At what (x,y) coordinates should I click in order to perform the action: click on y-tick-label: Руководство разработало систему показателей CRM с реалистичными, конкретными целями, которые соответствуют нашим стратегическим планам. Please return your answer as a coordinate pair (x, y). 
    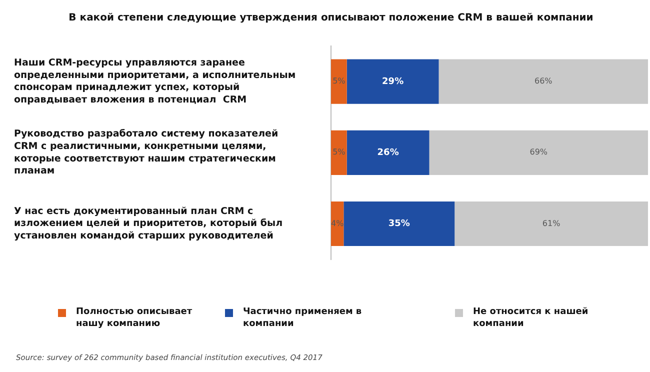
    Looking at the image, I should click on (146, 152).